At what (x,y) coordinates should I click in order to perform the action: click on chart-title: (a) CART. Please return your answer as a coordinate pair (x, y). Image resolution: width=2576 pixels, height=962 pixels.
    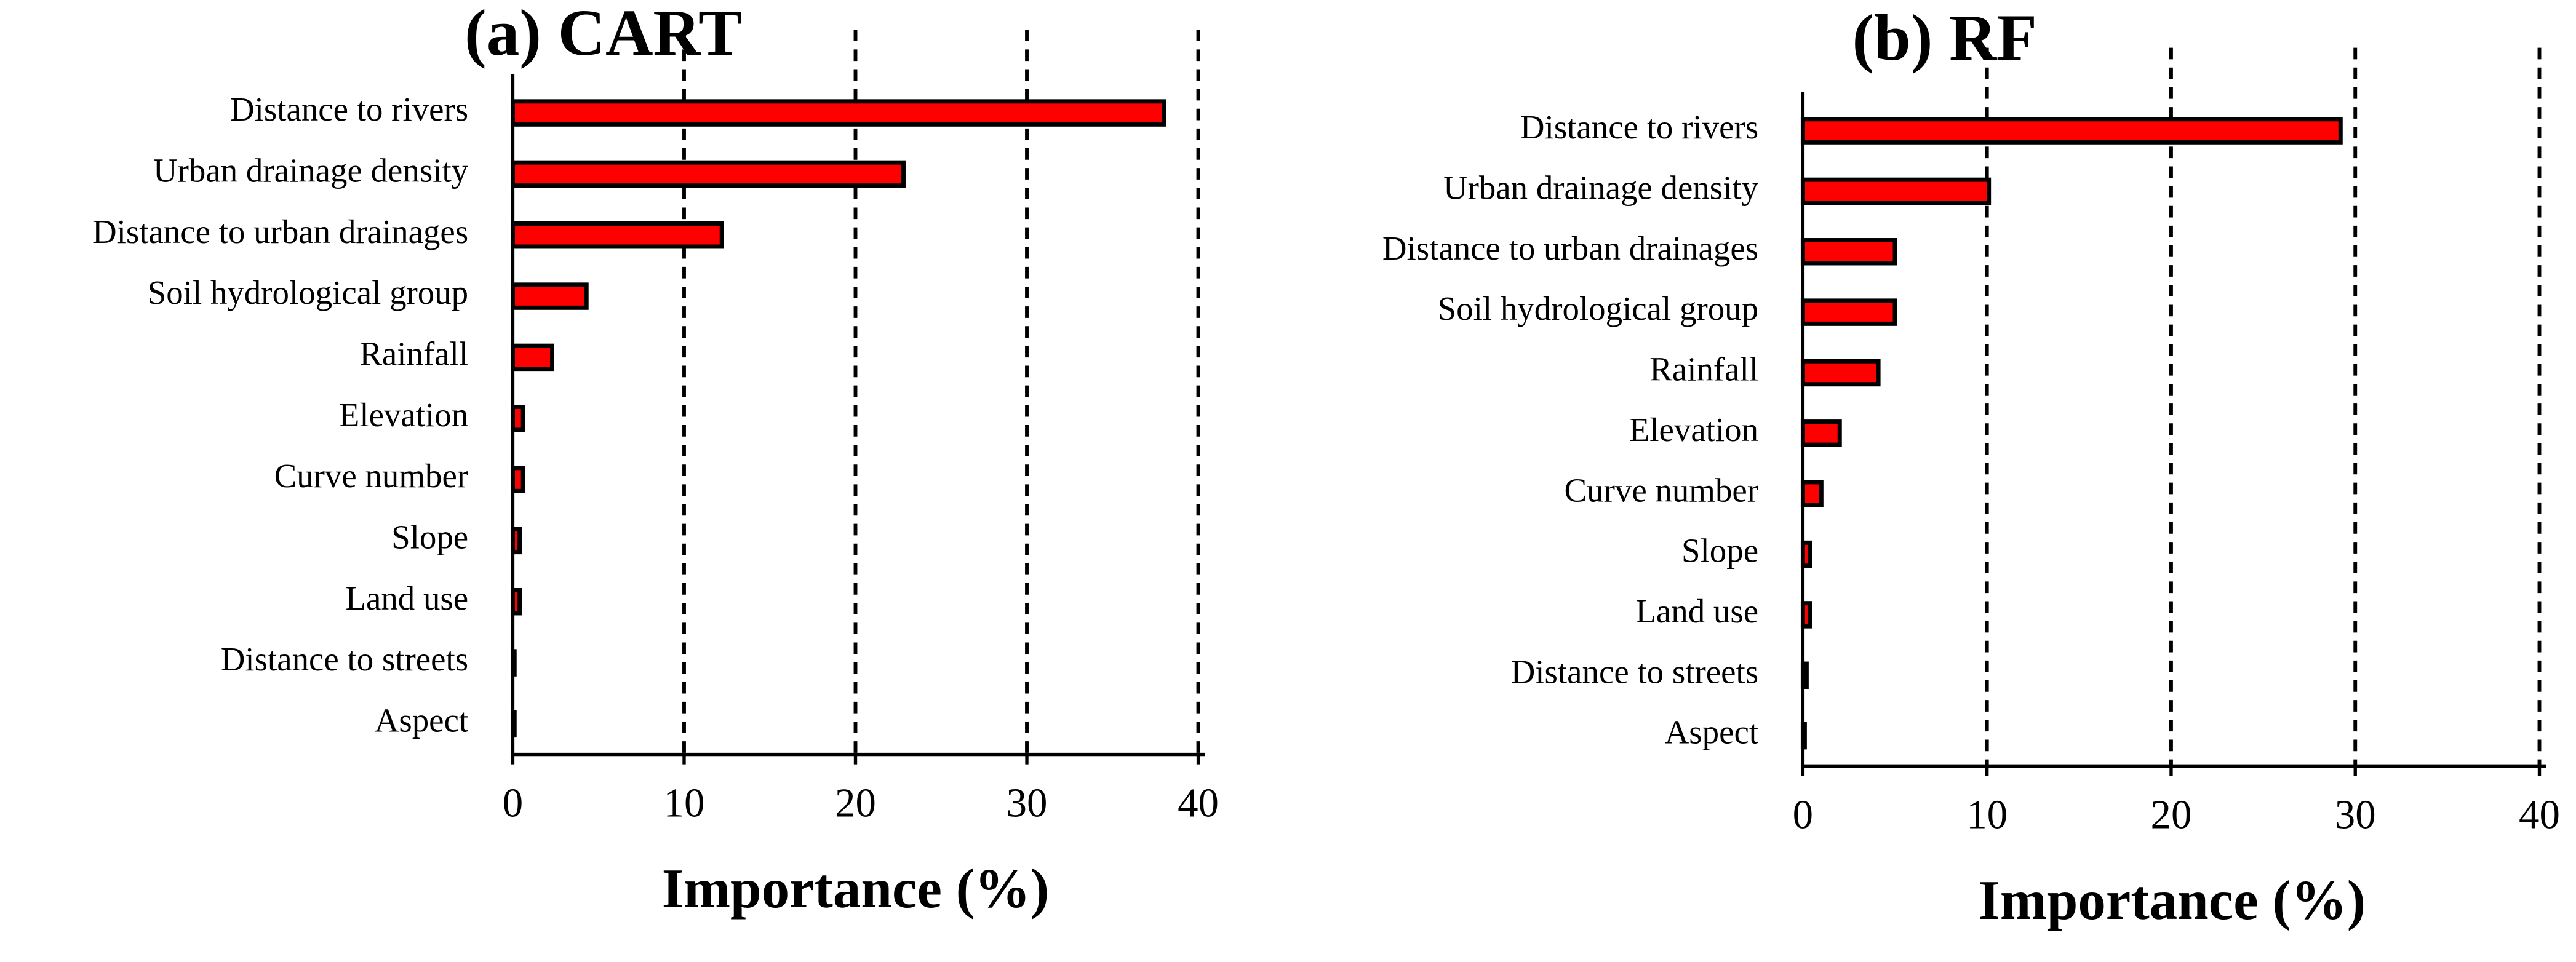
    Looking at the image, I should click on (603, 35).